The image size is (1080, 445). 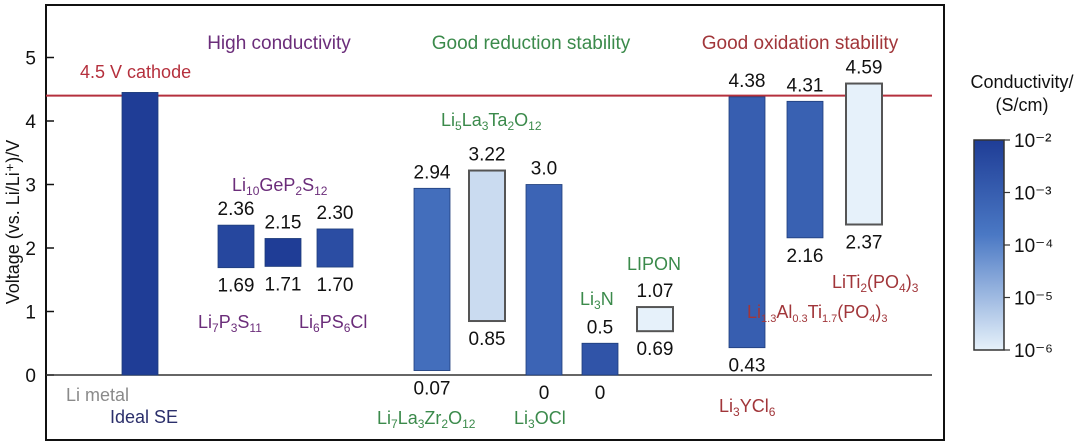 What do you see at coordinates (654, 264) in the screenshot?
I see `label-lipon: LIPON` at bounding box center [654, 264].